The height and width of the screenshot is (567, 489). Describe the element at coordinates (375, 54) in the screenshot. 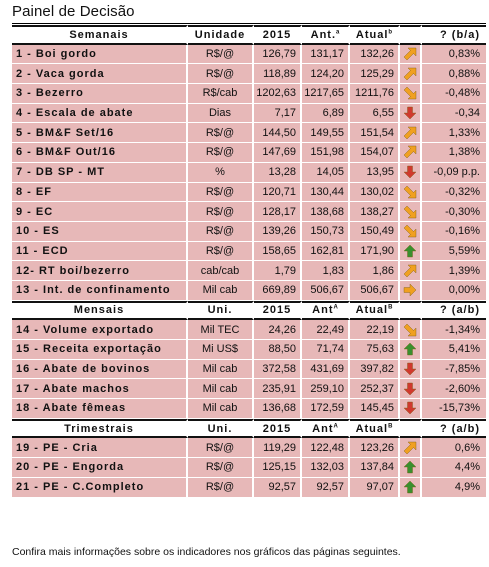

I see `current-value: 132,26` at that location.